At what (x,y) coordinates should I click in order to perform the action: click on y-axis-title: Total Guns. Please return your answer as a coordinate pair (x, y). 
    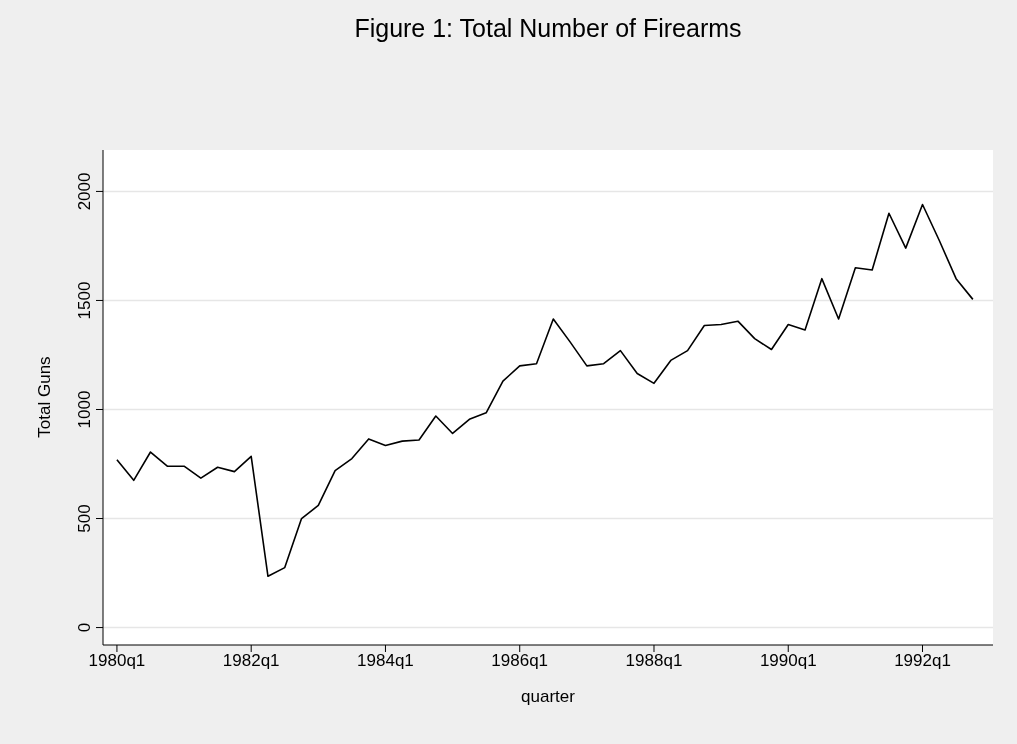
    Looking at the image, I should click on (45, 397).